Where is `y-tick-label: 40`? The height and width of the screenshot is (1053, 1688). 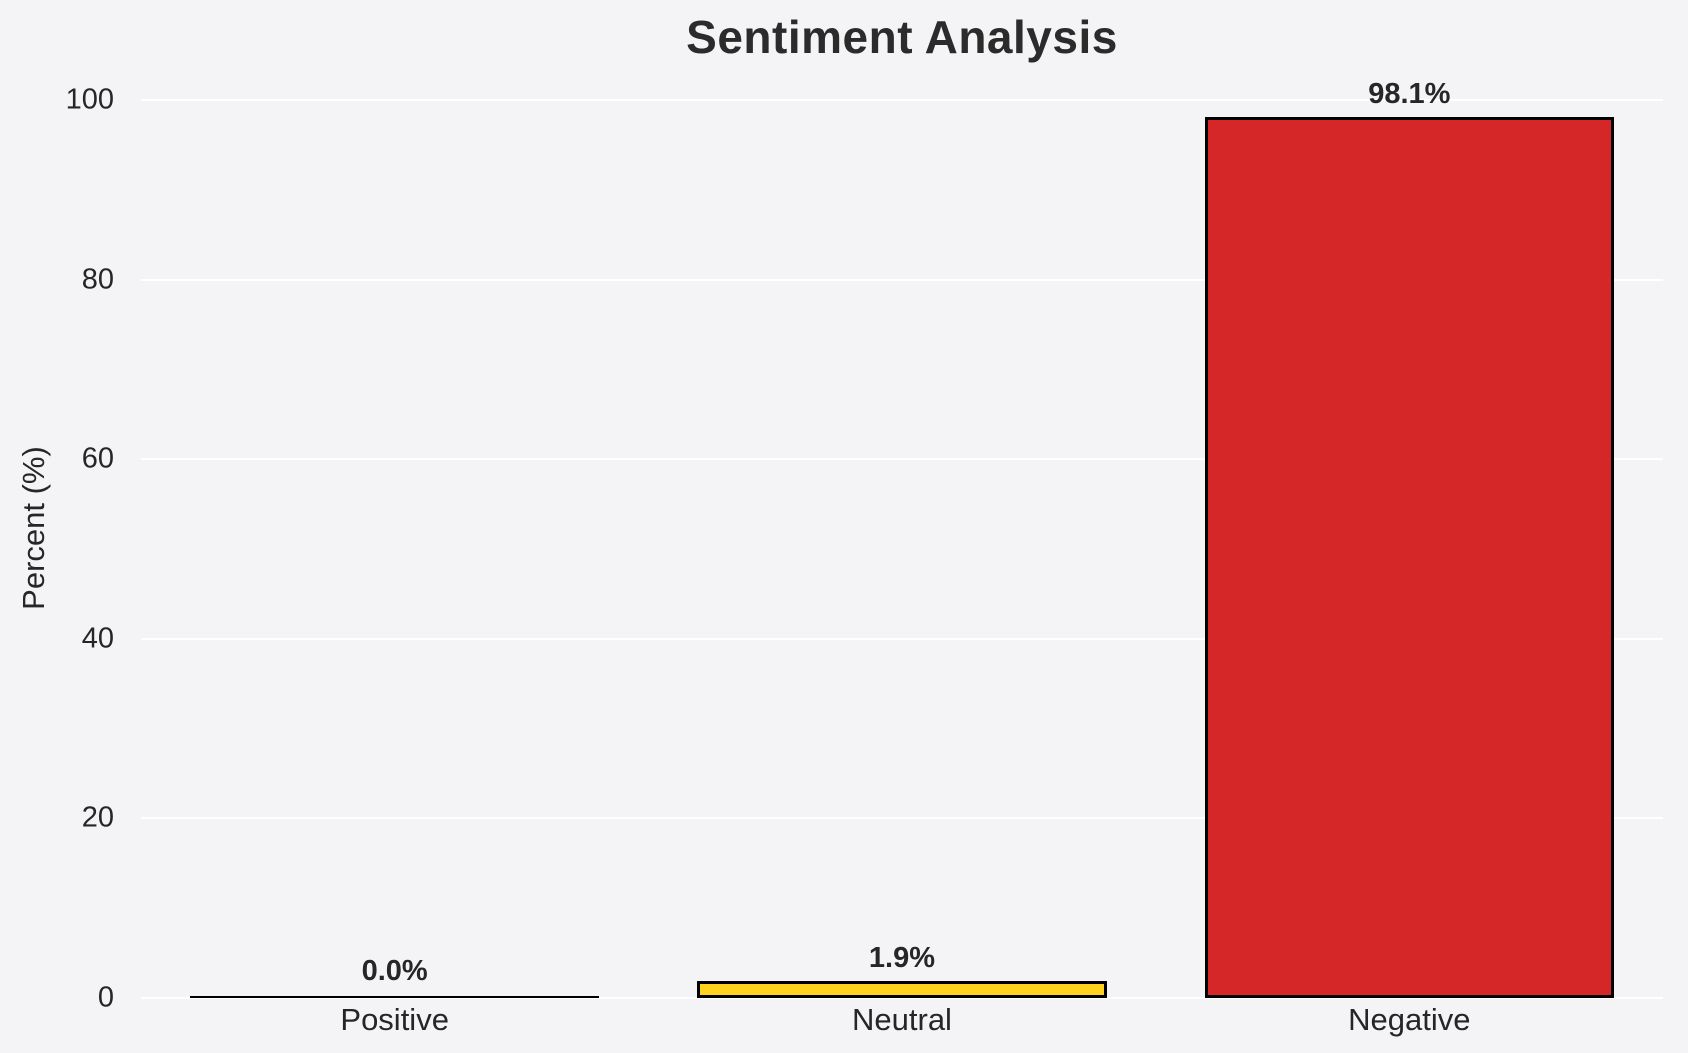
y-tick-label: 40 is located at coordinates (97, 638).